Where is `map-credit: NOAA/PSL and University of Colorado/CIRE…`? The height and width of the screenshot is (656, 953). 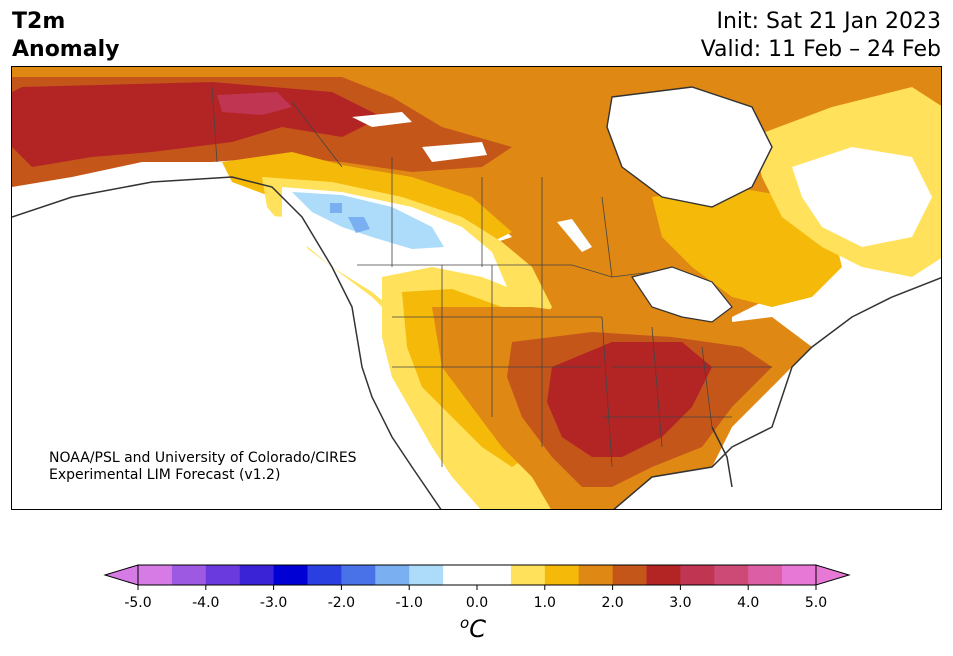 map-credit: NOAA/PSL and University of Colorado/CIRE… is located at coordinates (203, 467).